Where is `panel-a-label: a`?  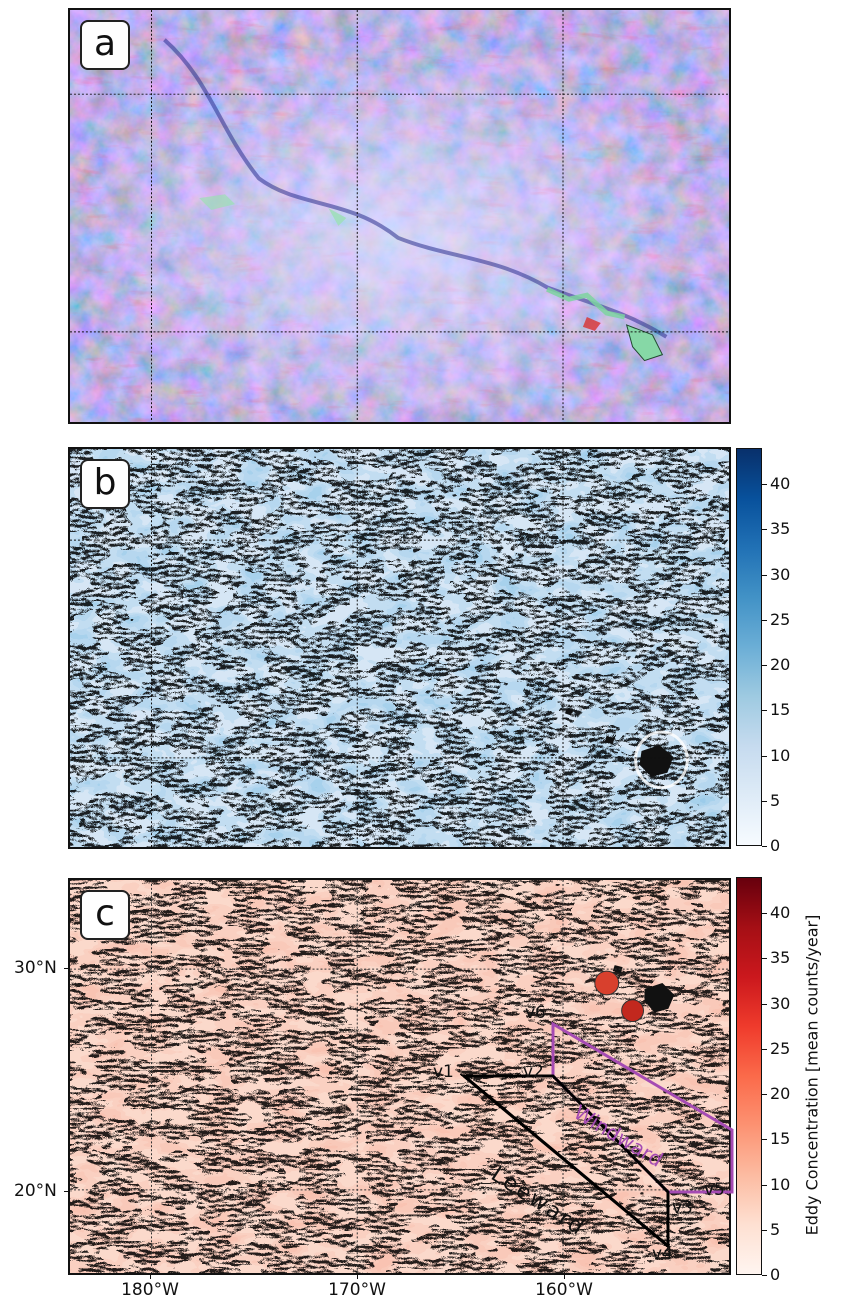 panel-a-label: a is located at coordinates (105, 45).